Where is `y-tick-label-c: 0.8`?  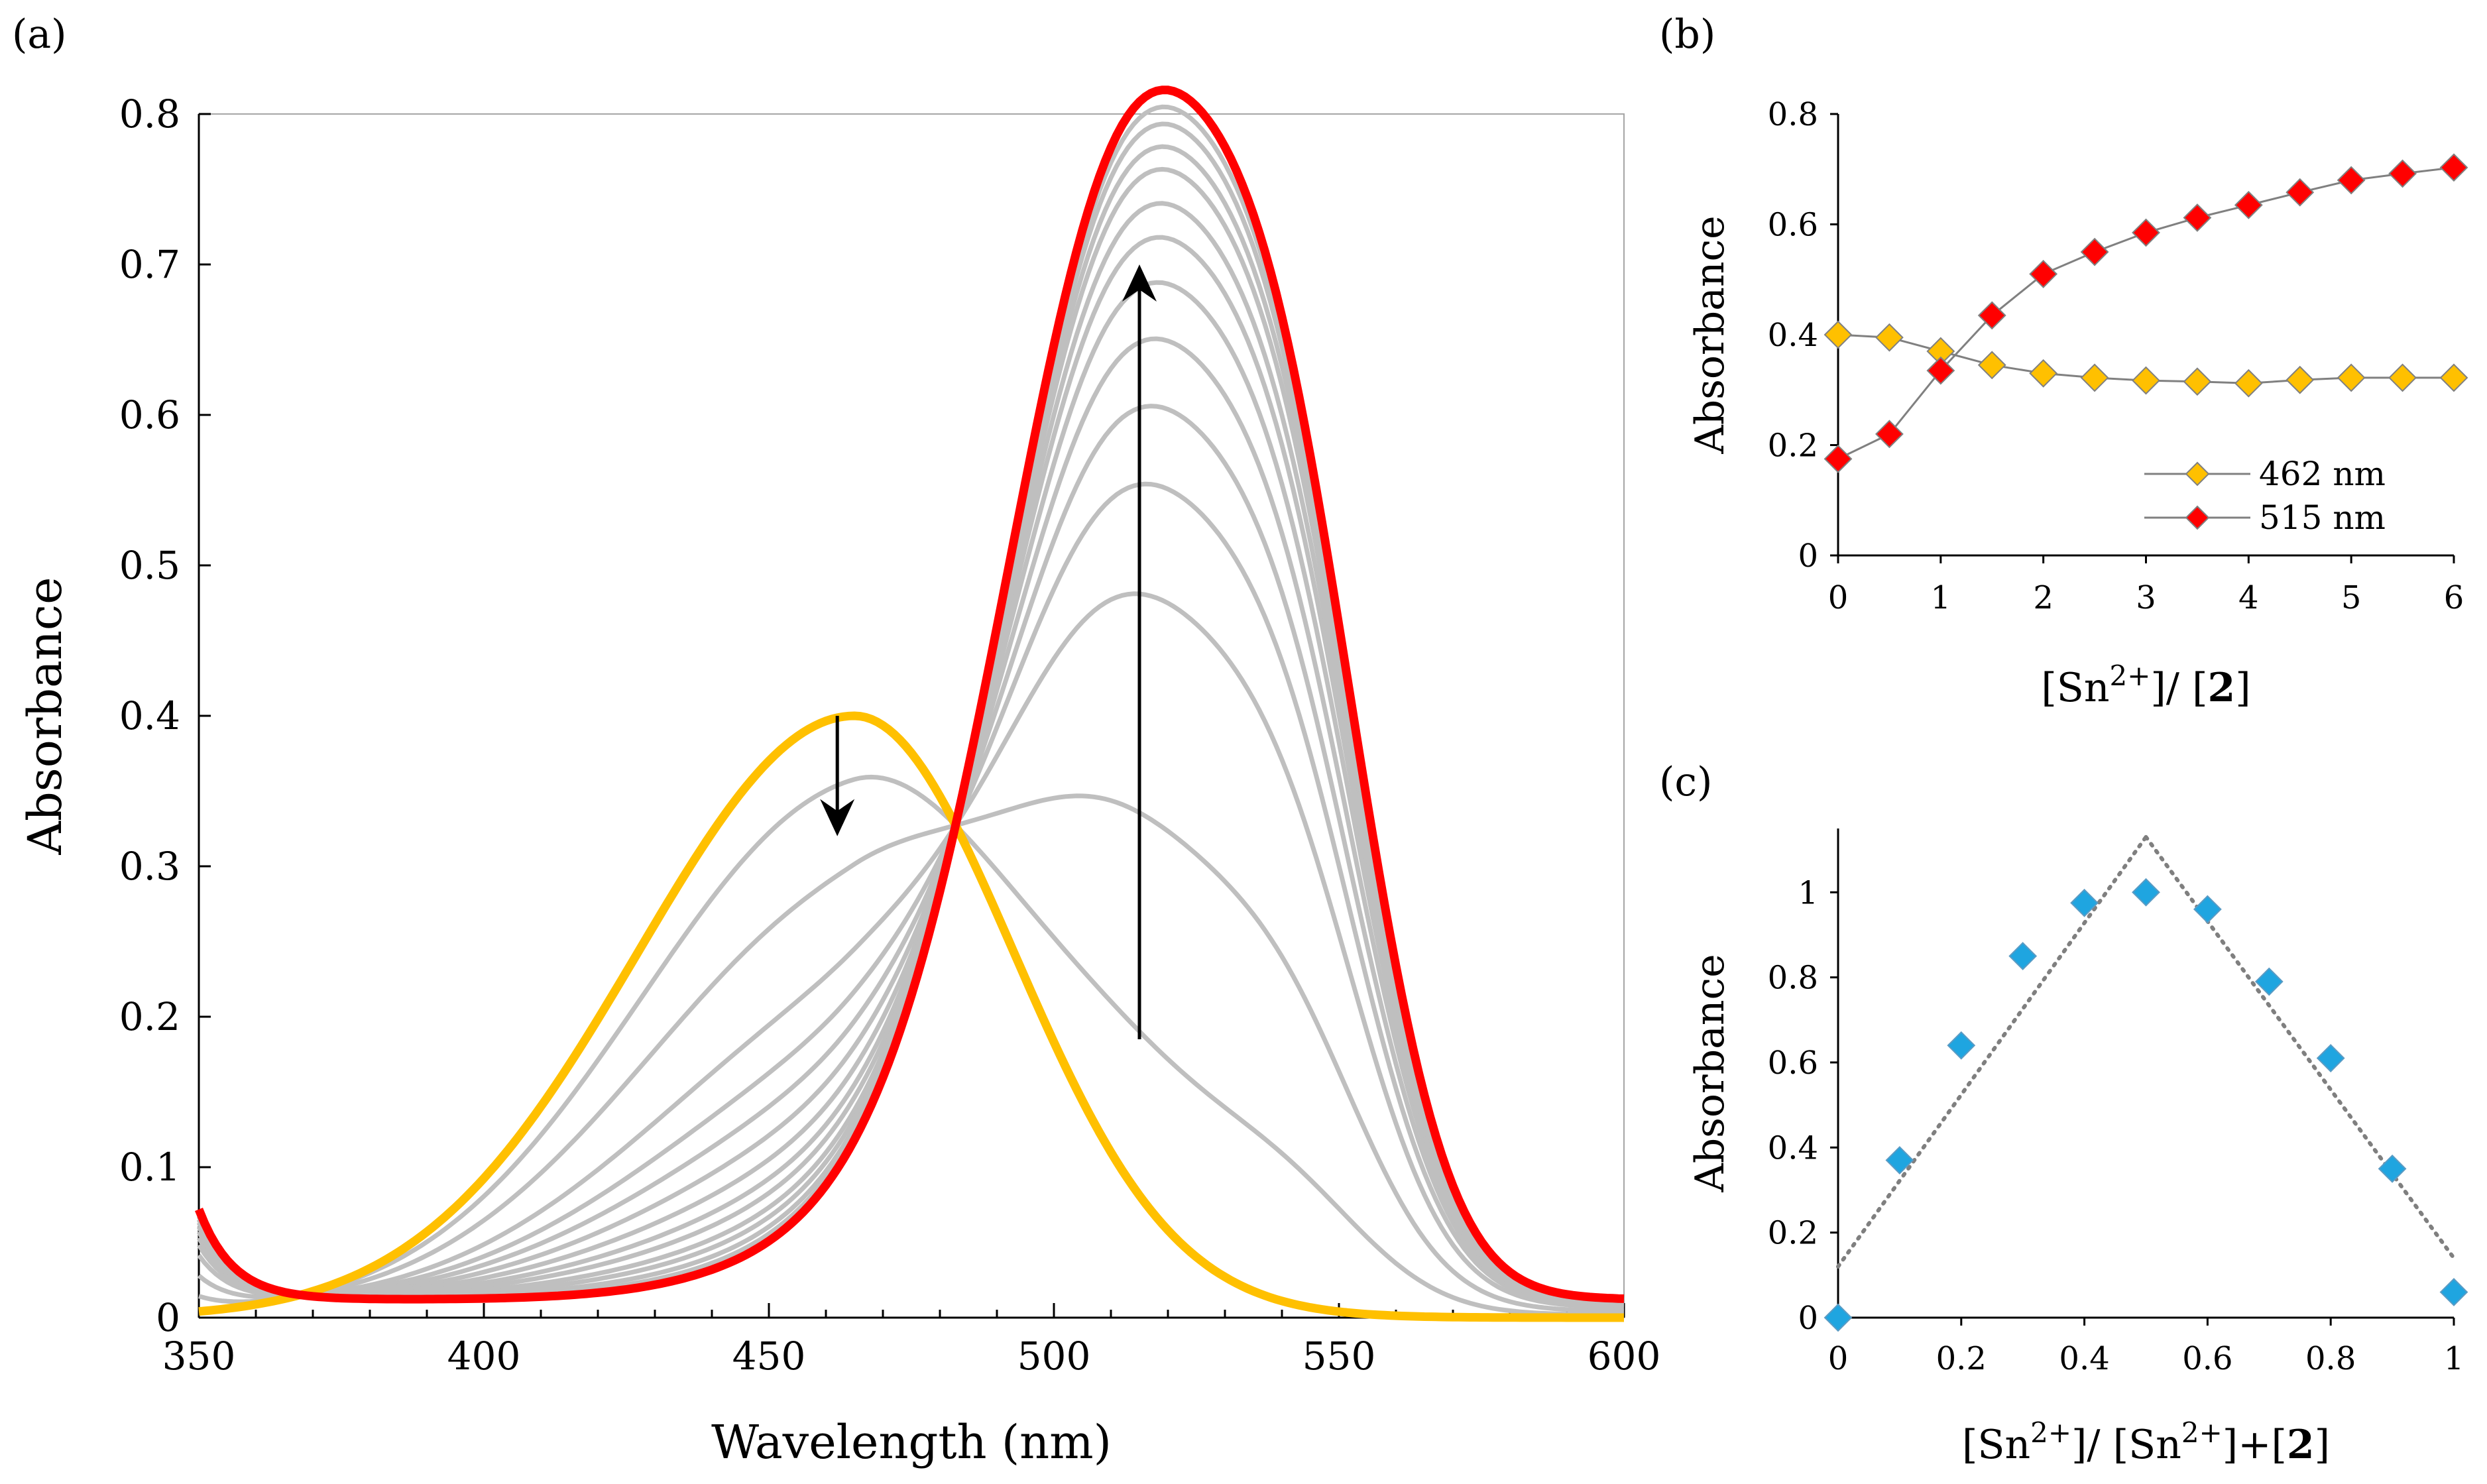
y-tick-label-c: 0.8 is located at coordinates (1793, 979).